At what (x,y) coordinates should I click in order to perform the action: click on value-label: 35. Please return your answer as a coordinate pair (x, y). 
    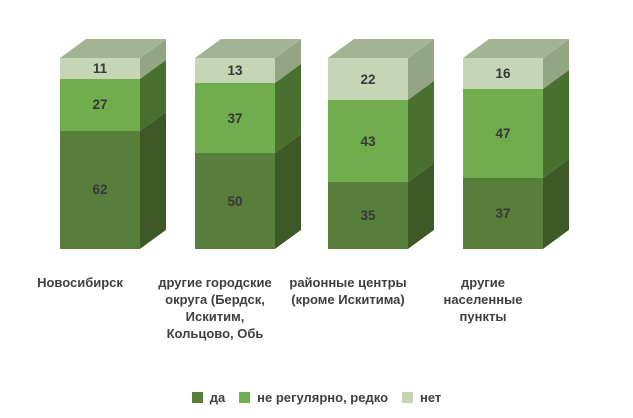
    Looking at the image, I should click on (368, 216).